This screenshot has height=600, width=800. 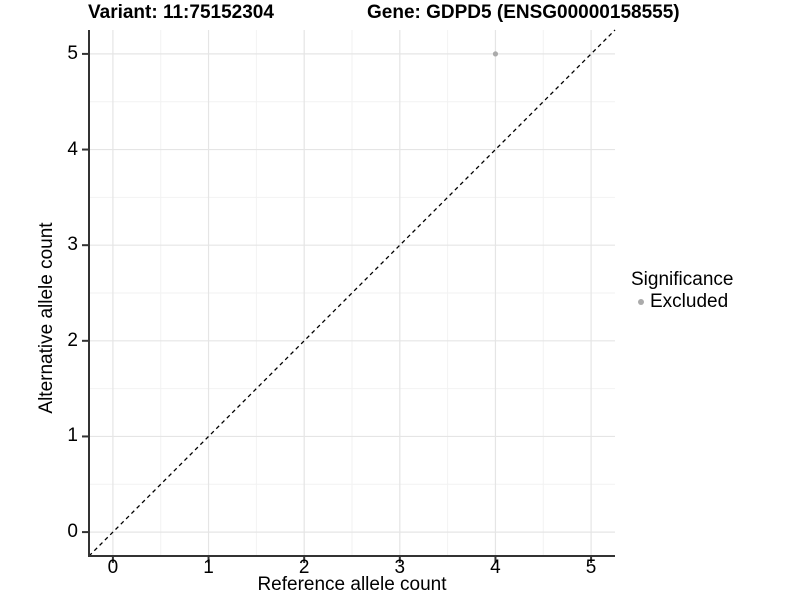 I want to click on legend-entries: Excluded, so click(x=681, y=302).